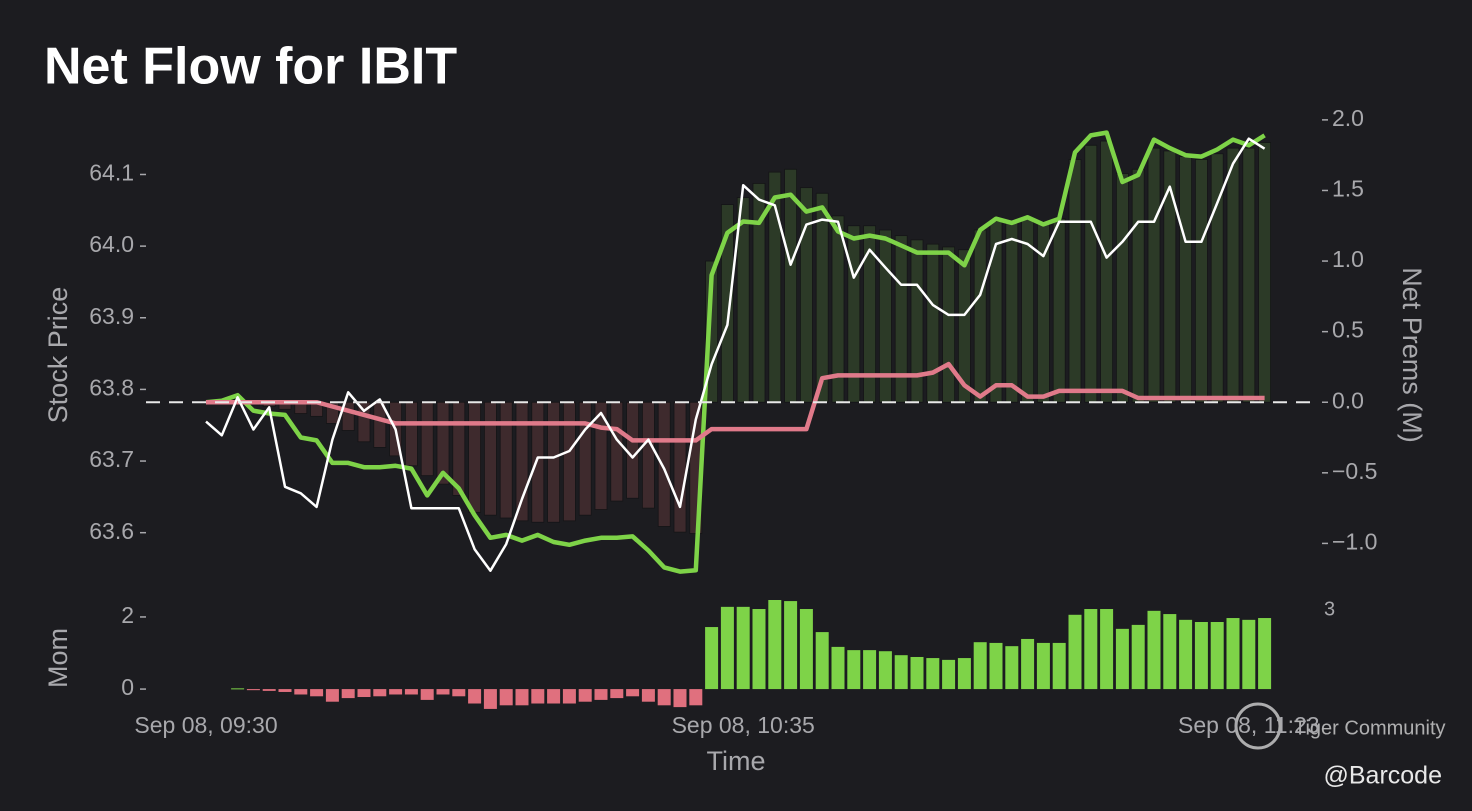  I want to click on y2-axis-label: Net Prems (M), so click(1412, 355).